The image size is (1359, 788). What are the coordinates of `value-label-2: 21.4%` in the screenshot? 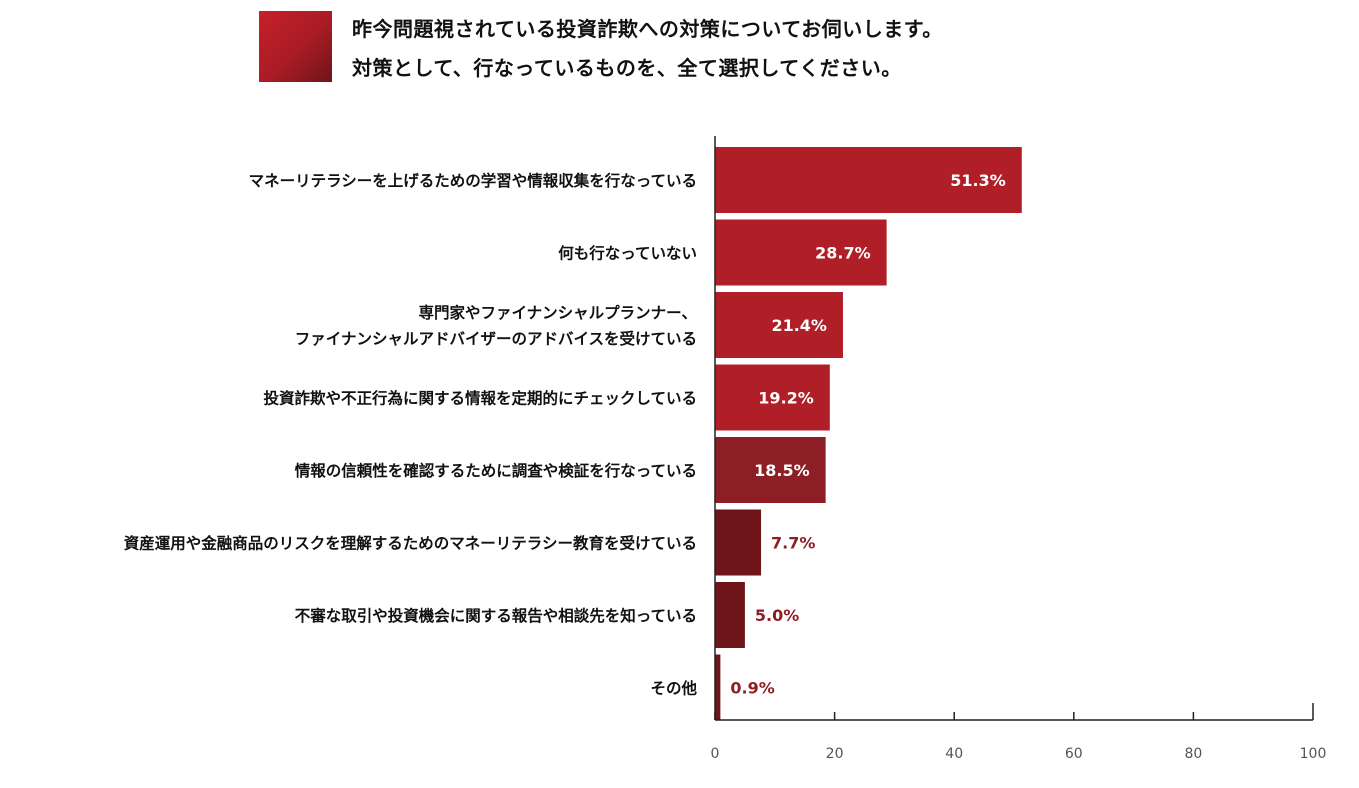 It's located at (799, 325).